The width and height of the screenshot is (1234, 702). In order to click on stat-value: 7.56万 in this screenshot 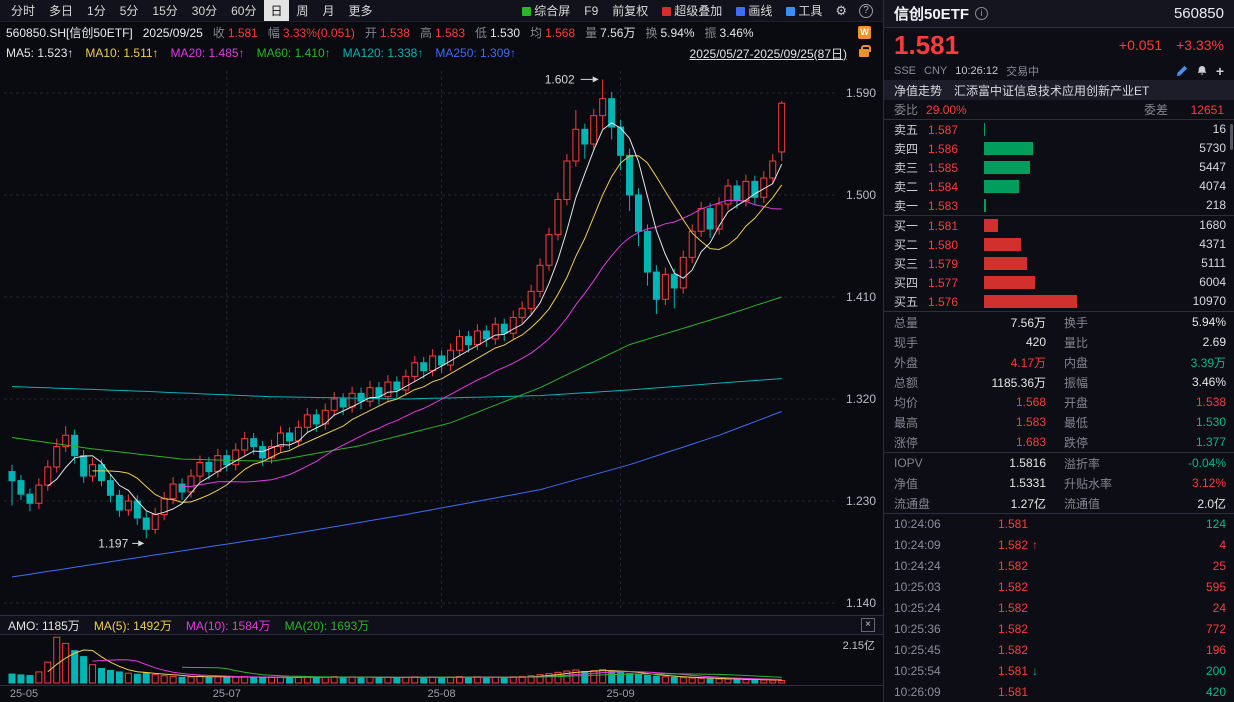, I will do `click(1028, 322)`.